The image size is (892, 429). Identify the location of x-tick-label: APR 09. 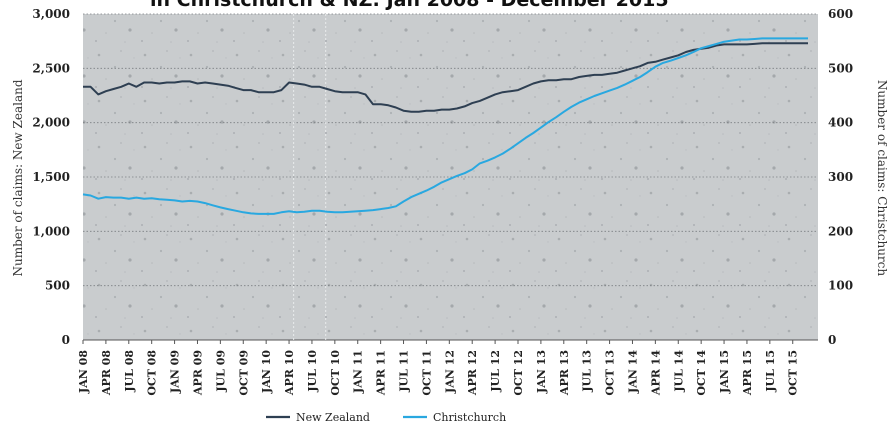
(197, 373).